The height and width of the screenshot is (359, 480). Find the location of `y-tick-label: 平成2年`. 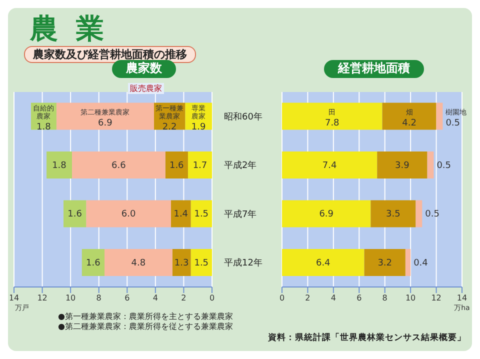

y-tick-label: 平成2年 is located at coordinates (240, 166).